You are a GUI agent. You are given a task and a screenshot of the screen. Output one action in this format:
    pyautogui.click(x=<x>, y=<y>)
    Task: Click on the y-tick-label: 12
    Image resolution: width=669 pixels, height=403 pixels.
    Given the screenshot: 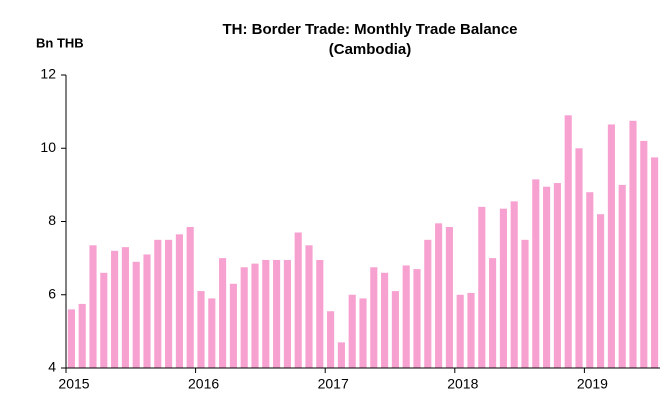 What is the action you would take?
    pyautogui.click(x=48, y=74)
    